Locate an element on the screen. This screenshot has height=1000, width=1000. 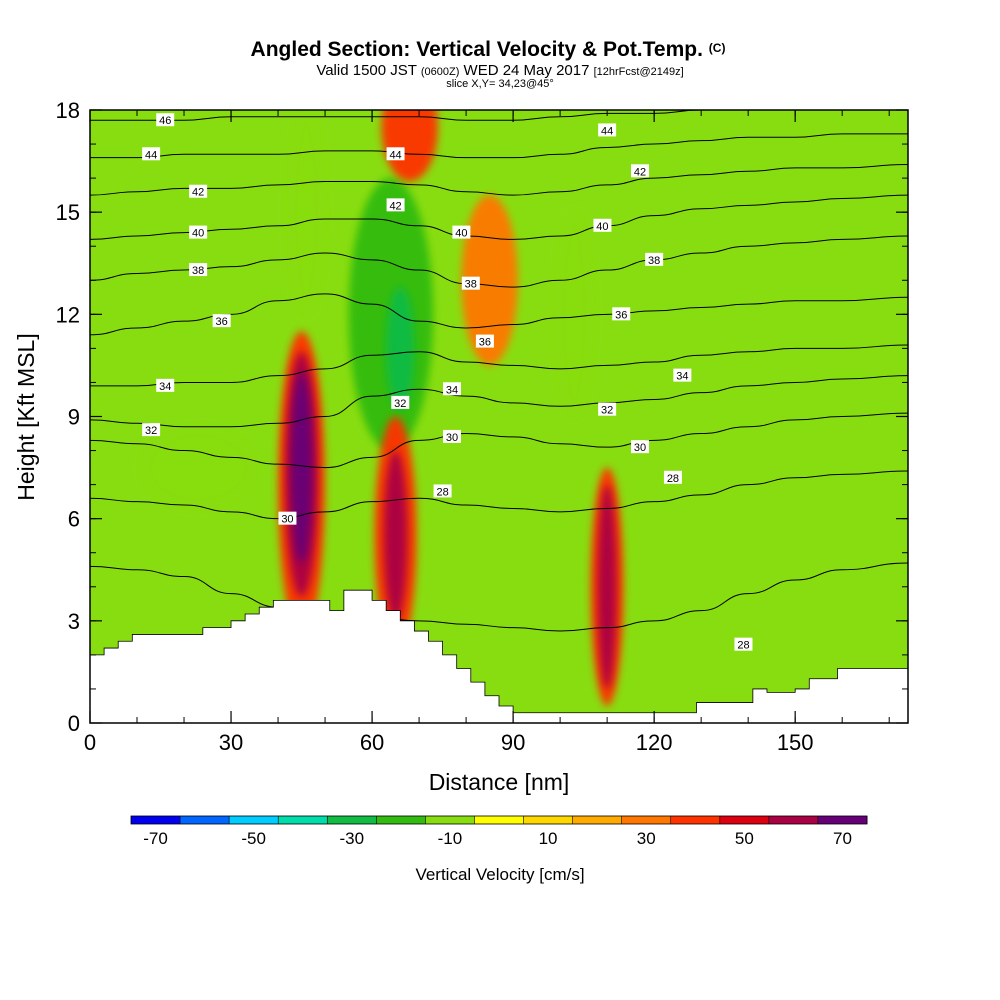
contour-label: 44 is located at coordinates (607, 130).